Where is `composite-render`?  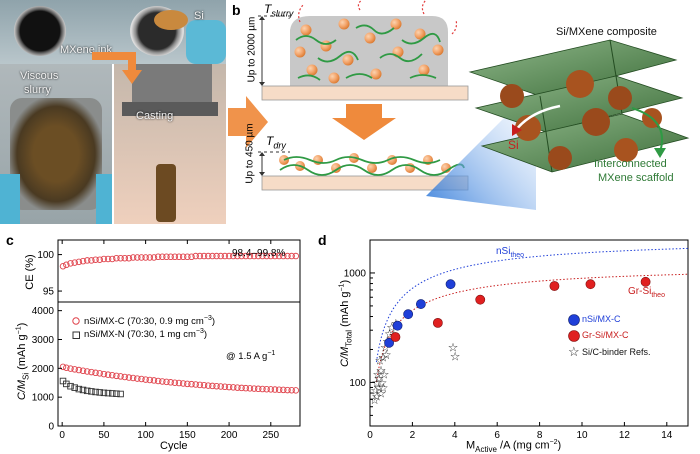 composite-render is located at coordinates (579, 106).